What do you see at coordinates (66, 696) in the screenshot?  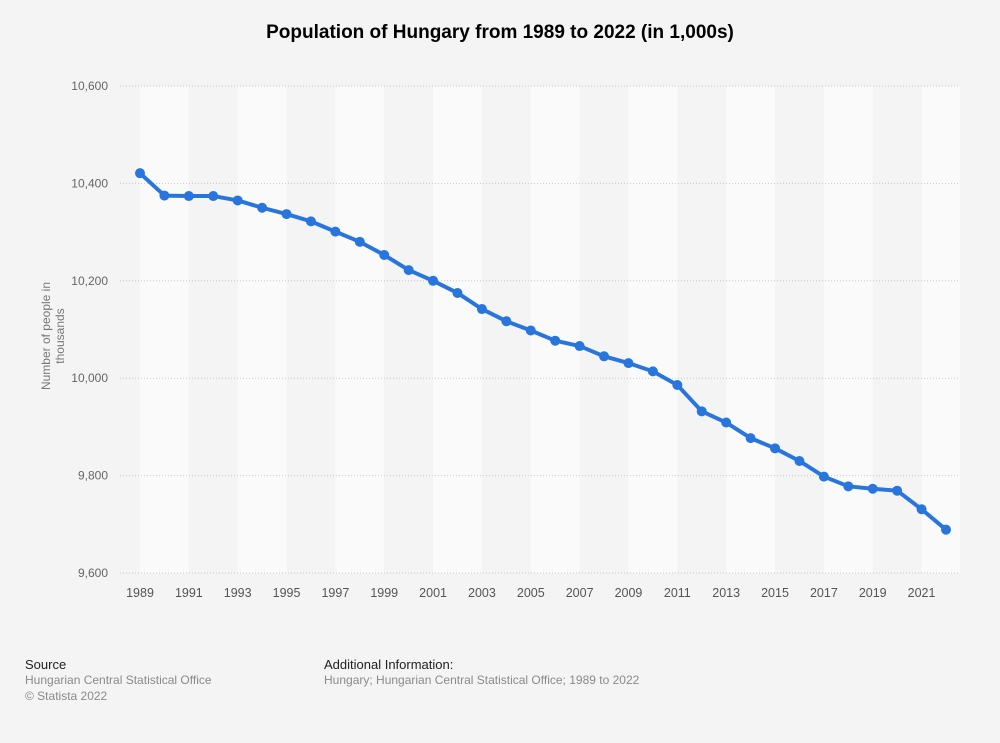 I see `copyright-text: © Statista 2022` at bounding box center [66, 696].